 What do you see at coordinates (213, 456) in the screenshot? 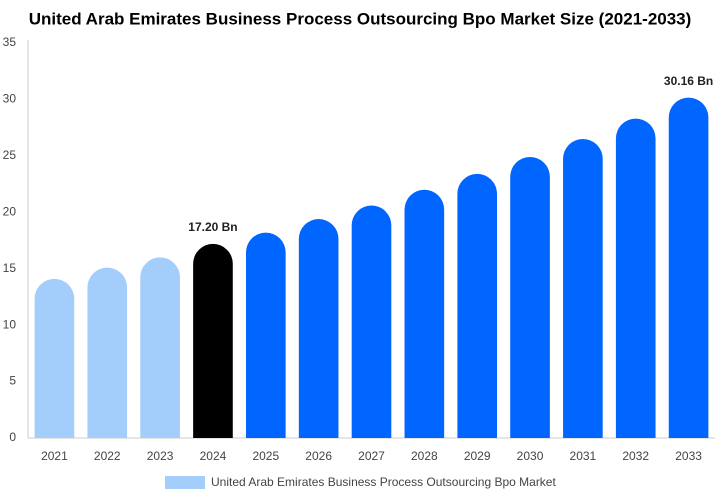
I see `x-tick-label: 2024` at bounding box center [213, 456].